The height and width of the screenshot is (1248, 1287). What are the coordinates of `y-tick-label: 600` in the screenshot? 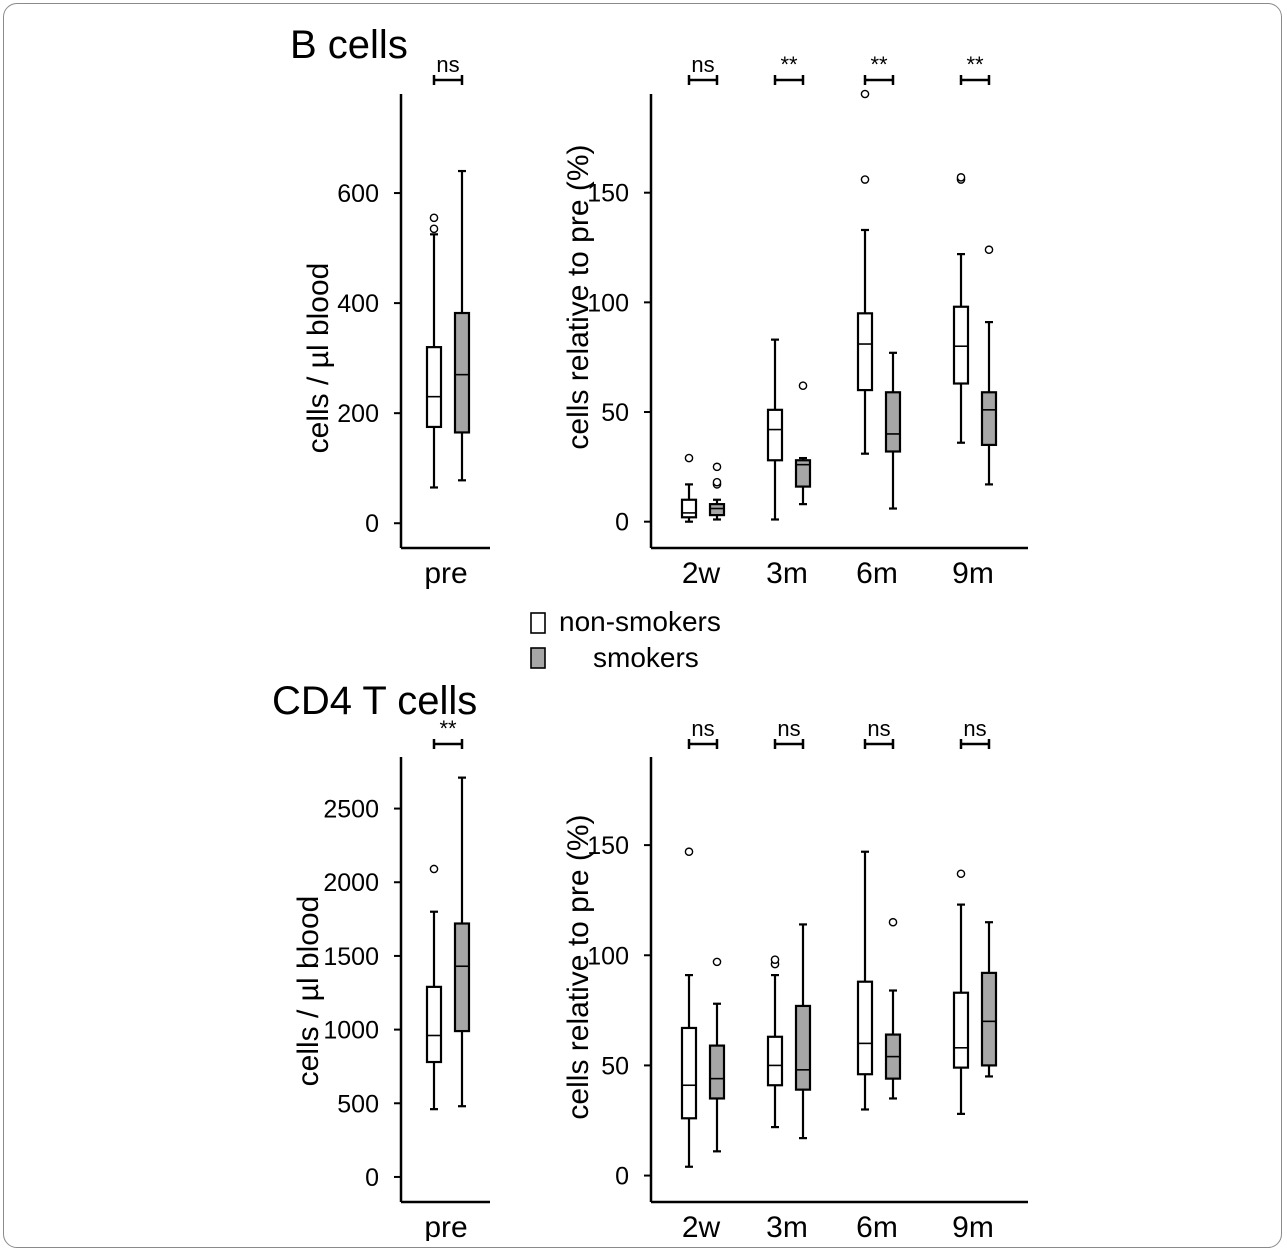 It's located at (358, 194).